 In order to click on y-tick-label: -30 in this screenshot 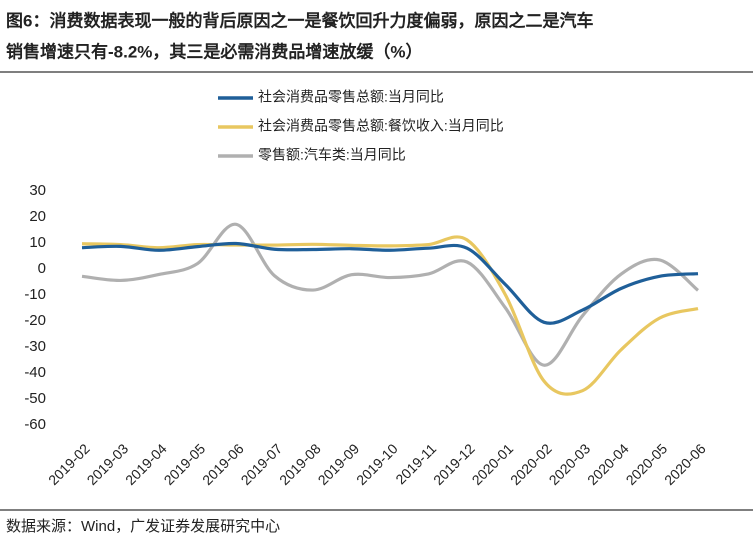, I will do `click(35, 346)`.